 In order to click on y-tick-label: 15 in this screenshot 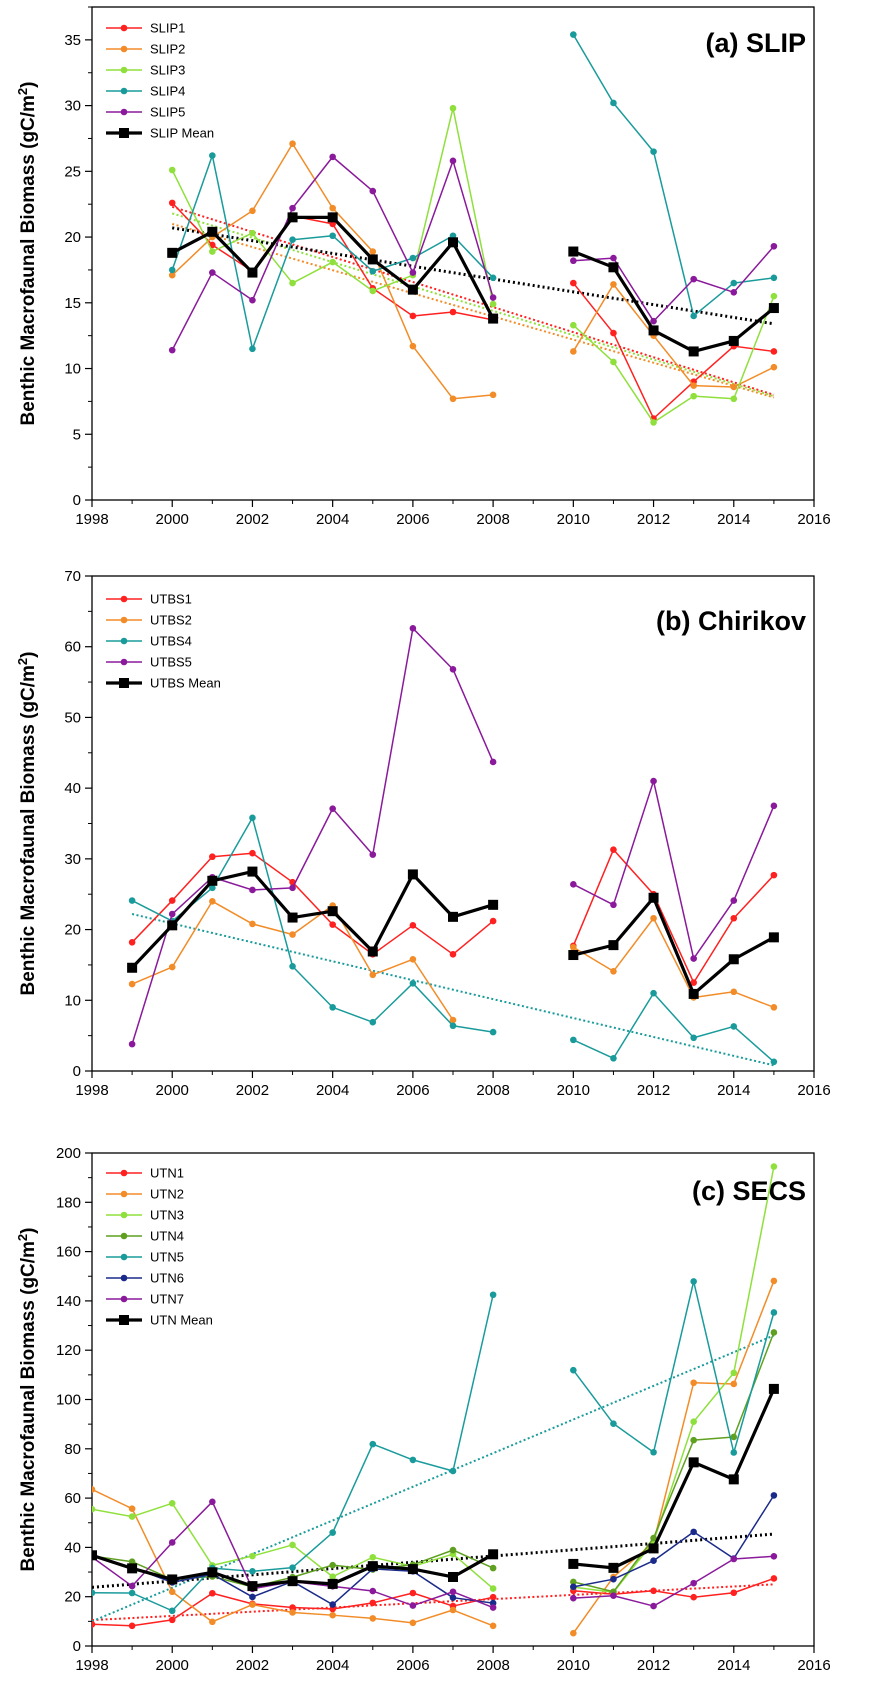, I will do `click(72, 303)`.